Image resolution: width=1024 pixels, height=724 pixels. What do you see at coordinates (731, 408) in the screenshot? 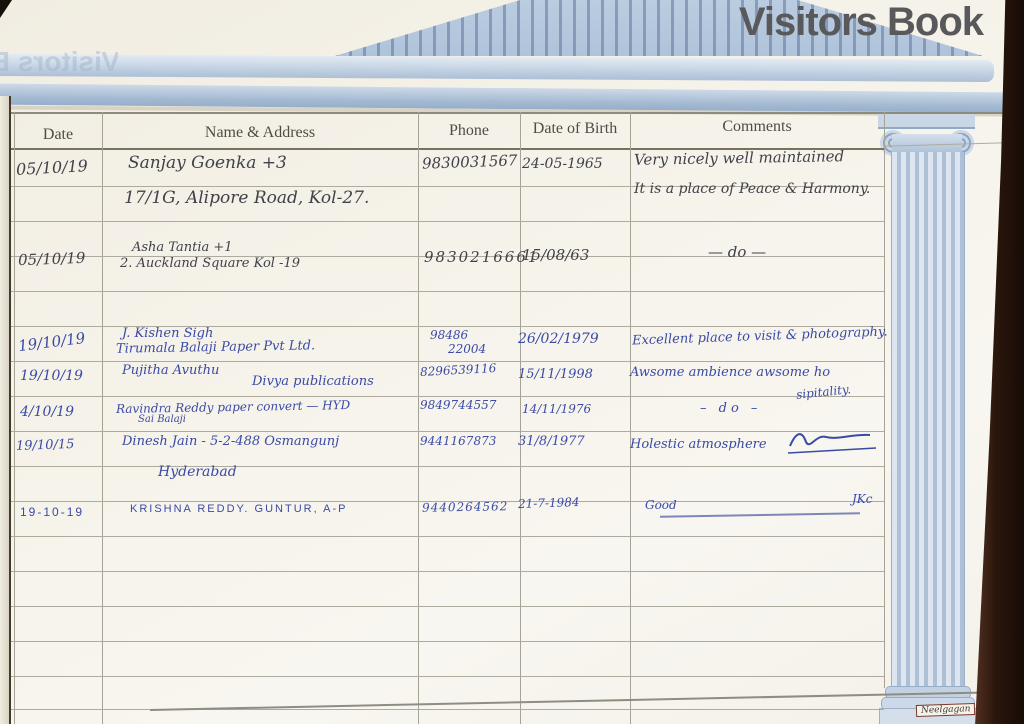
I see `entry-comment: – do –` at bounding box center [731, 408].